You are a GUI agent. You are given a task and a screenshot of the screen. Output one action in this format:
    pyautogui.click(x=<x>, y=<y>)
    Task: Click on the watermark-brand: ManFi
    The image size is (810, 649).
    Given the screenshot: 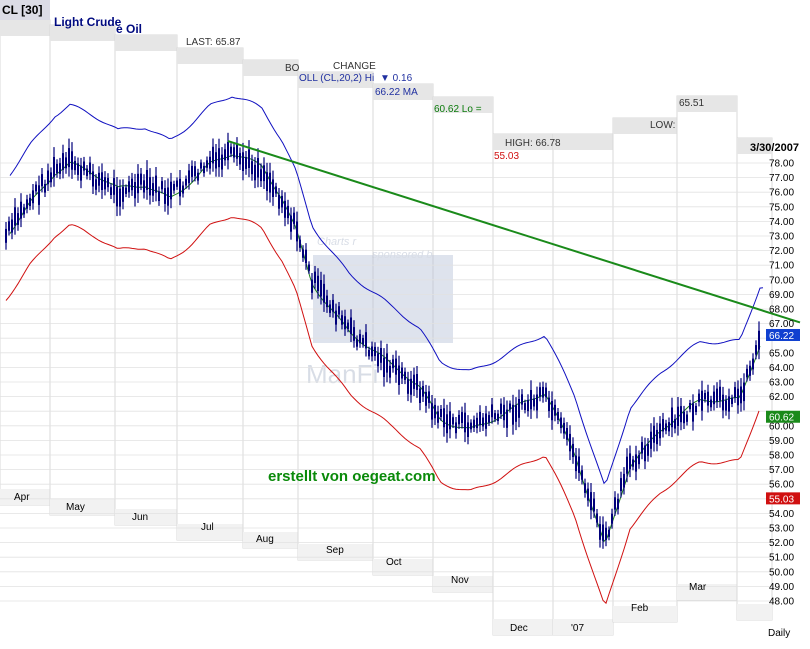 What is the action you would take?
    pyautogui.click(x=342, y=374)
    